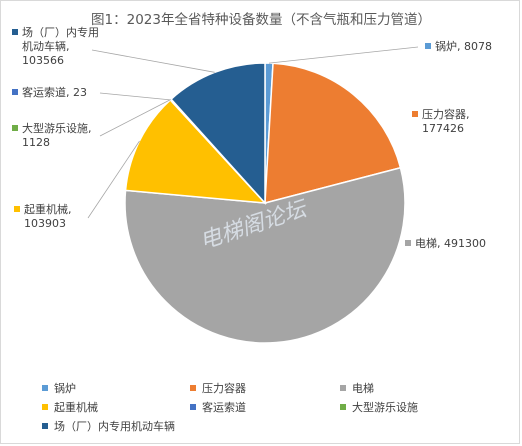 The image size is (522, 446). I want to click on slice-1-label-marker, so click(415, 114).